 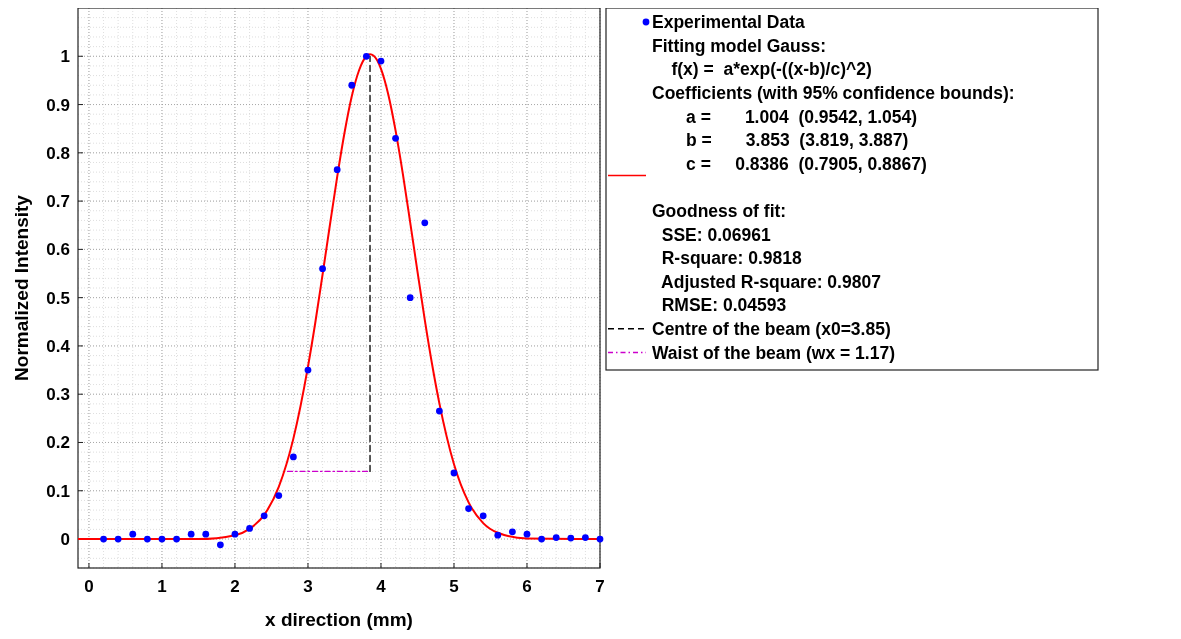 I want to click on text: Fitting model Gauss: f(x) = a*exp(-((x-b)/c)^2) Coefficients (with 95% confidence bounds): a = 1.004 (0.9542, 1.054) b = 3.853 (3.819, 3.887) c = 0.8386 (0.7905, 0.8867) Goodness of fit: SSE: 0.06961 R-square: 0.9818 Adjusted R-square: 0.9807 RMSE: 0.04593, so click(x=833, y=175).